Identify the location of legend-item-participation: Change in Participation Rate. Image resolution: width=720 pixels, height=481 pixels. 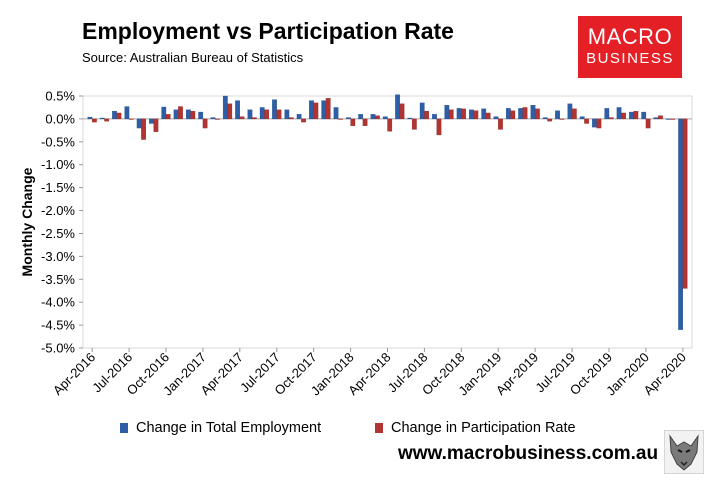
(475, 428).